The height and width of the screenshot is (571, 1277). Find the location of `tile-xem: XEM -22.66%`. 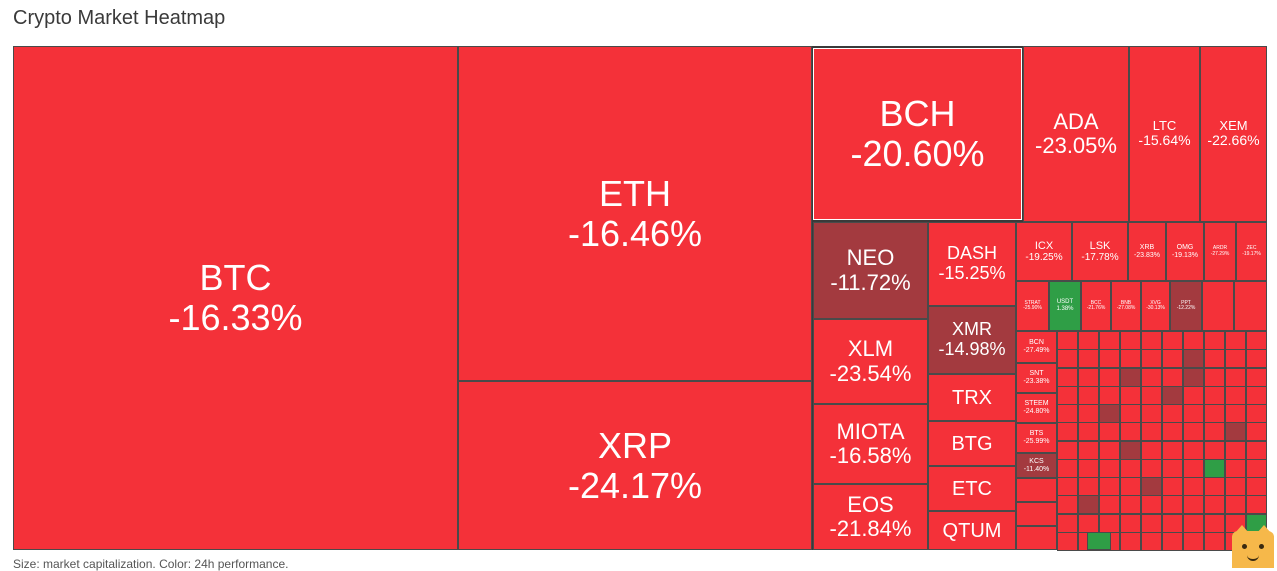

tile-xem: XEM -22.66% is located at coordinates (1233, 134).